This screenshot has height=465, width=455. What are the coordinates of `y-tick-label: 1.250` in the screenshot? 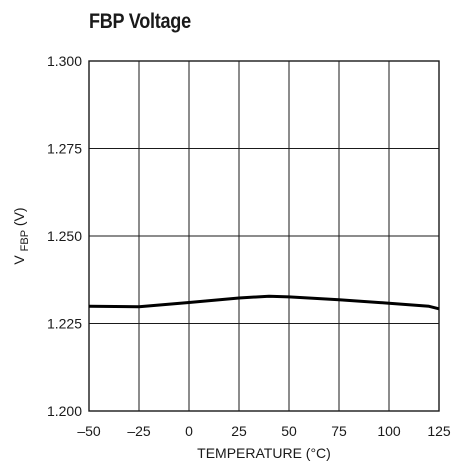 It's located at (64, 236).